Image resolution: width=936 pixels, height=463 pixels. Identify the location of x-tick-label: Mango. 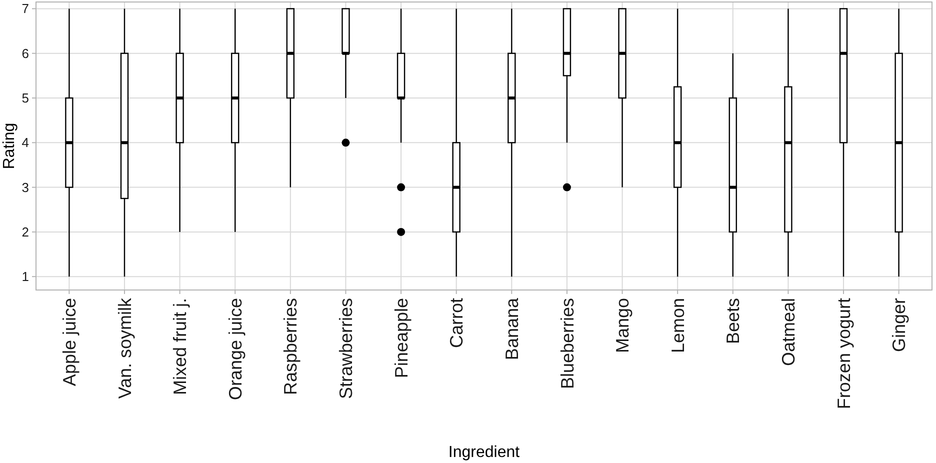
(622, 326).